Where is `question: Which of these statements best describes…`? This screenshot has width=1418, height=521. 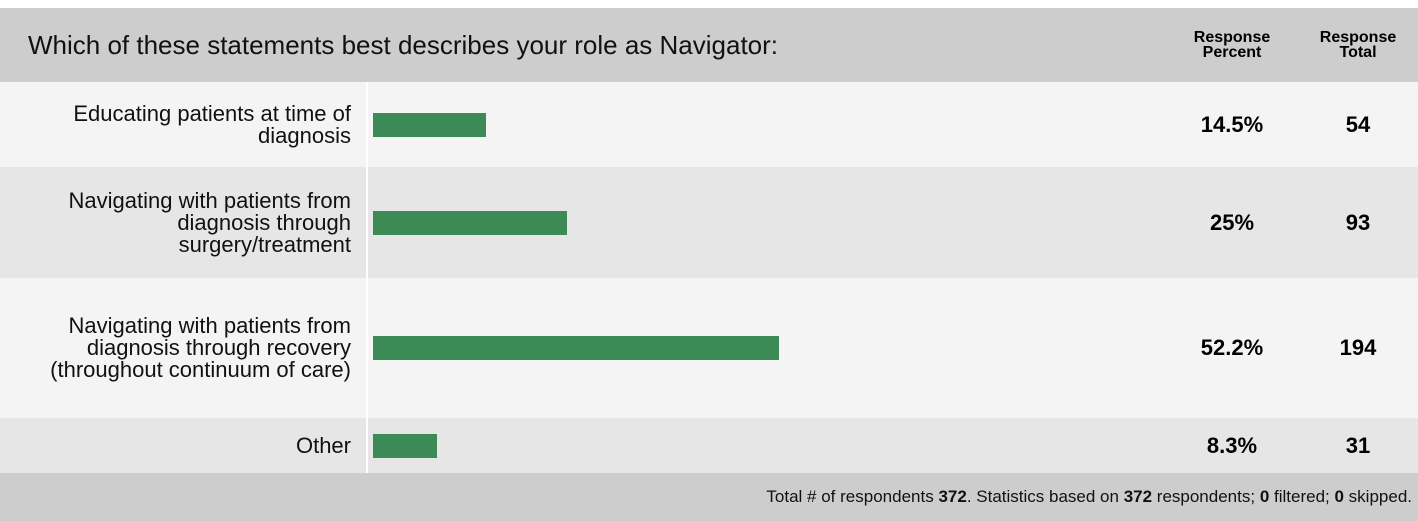
question: Which of these statements best describes… is located at coordinates (403, 44).